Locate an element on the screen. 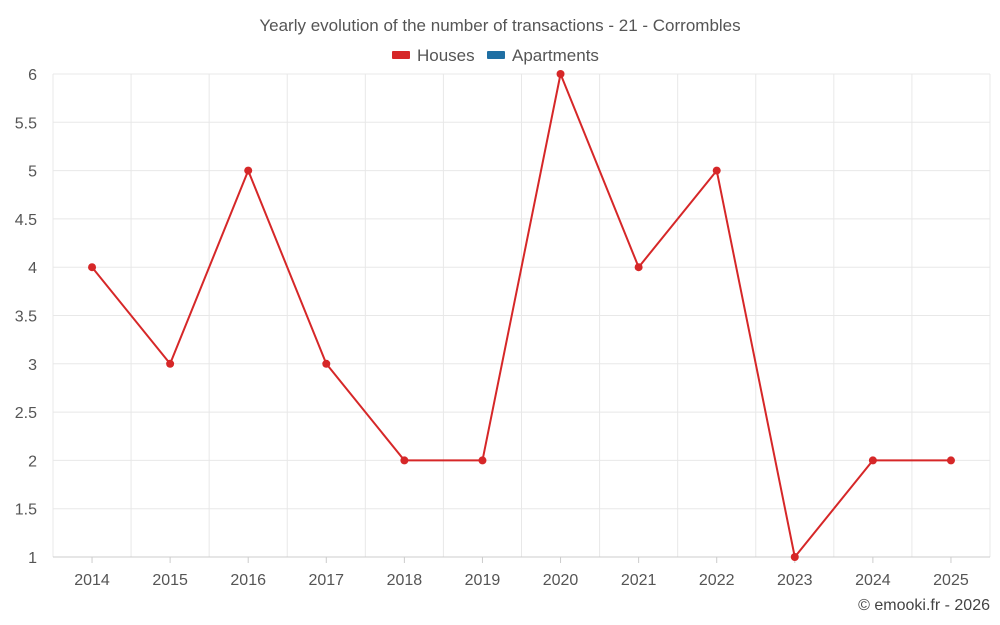 The width and height of the screenshot is (1000, 625). x-tick-label: 2020 is located at coordinates (561, 580).